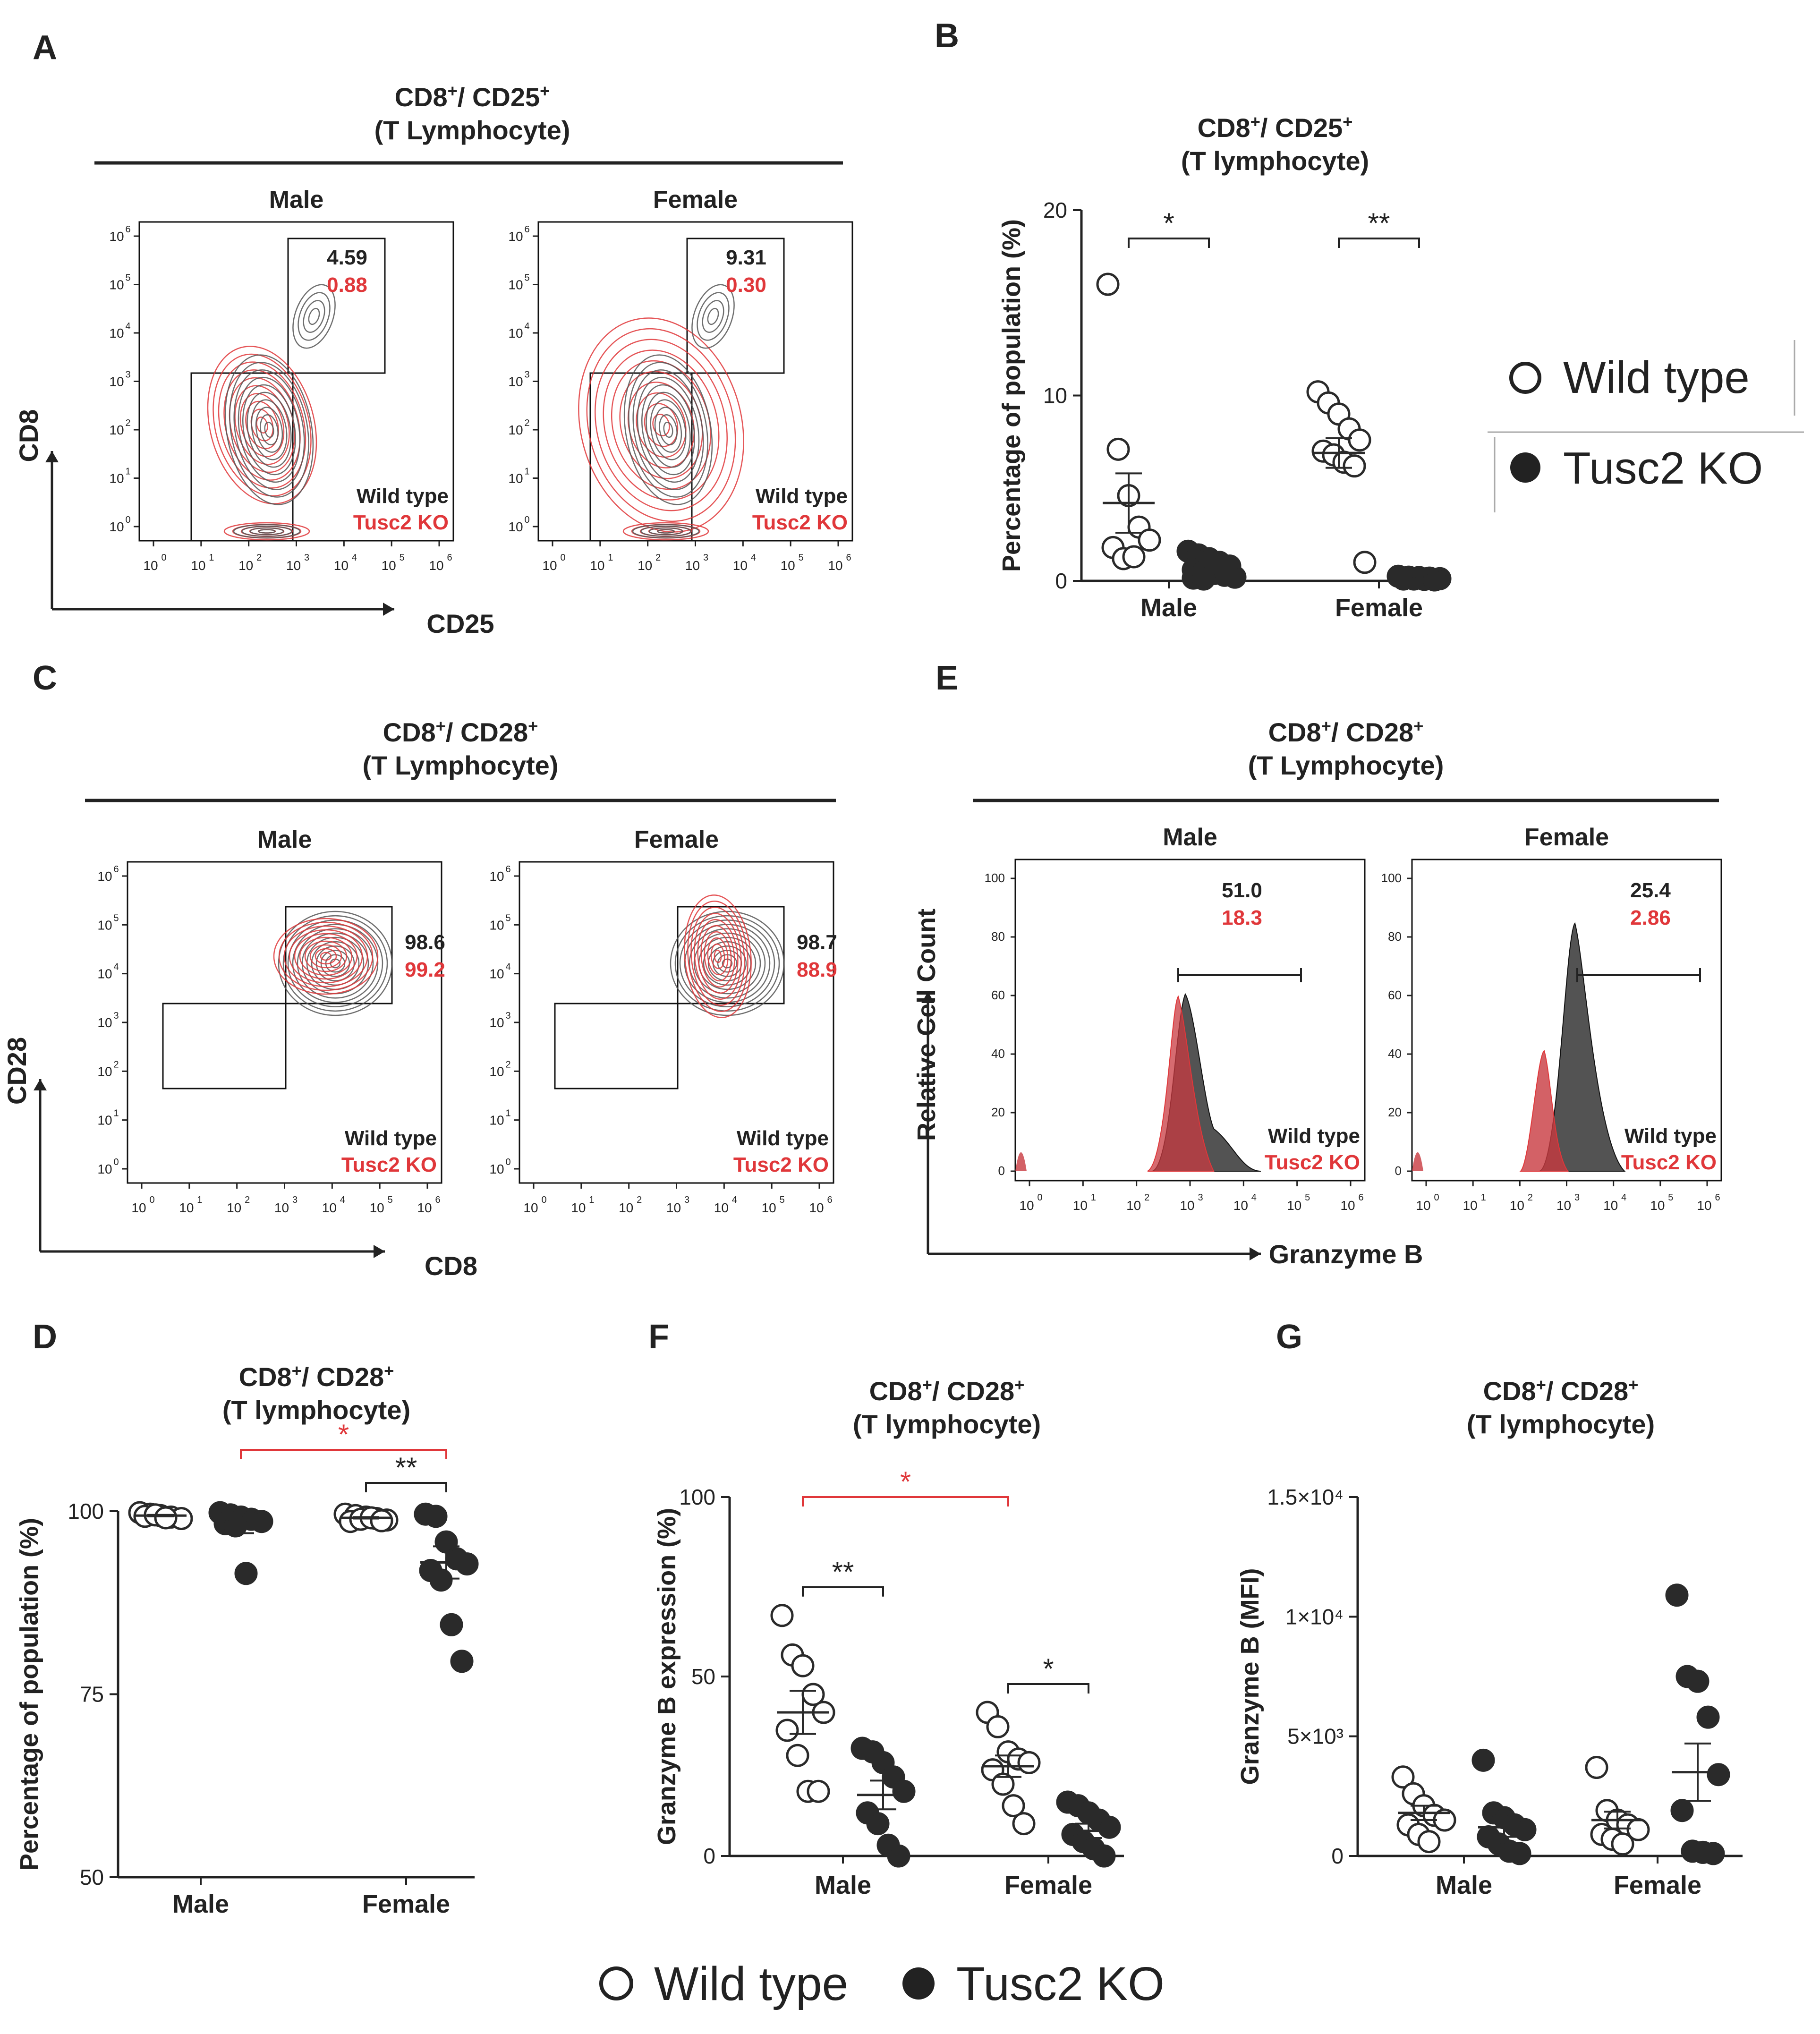 The image size is (1820, 2034). I want to click on legend-bottom: Wild type Tusc2 KO, so click(882, 1984).